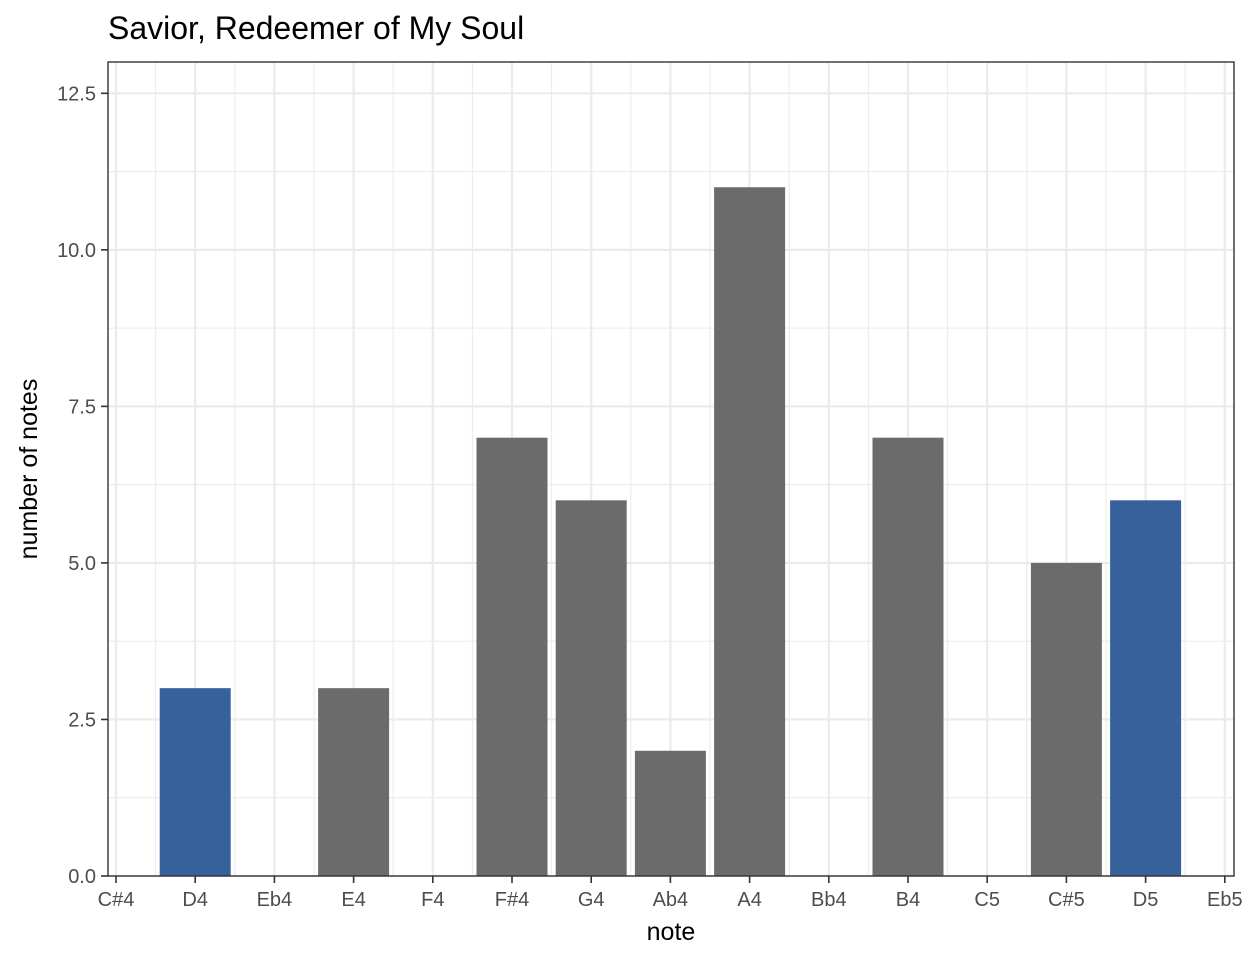  I want to click on x-tick-label: Eb5, so click(1225, 900).